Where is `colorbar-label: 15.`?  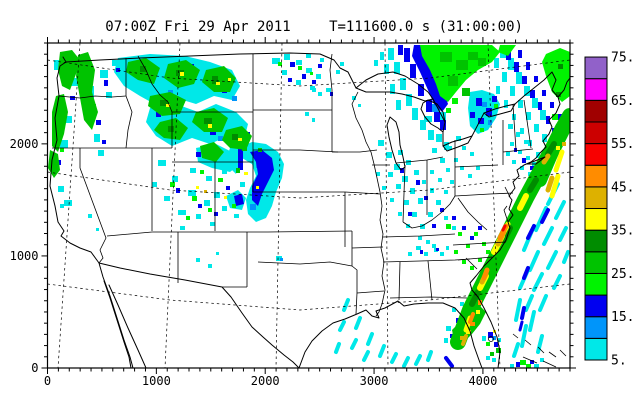 colorbar-label: 15. is located at coordinates (622, 317).